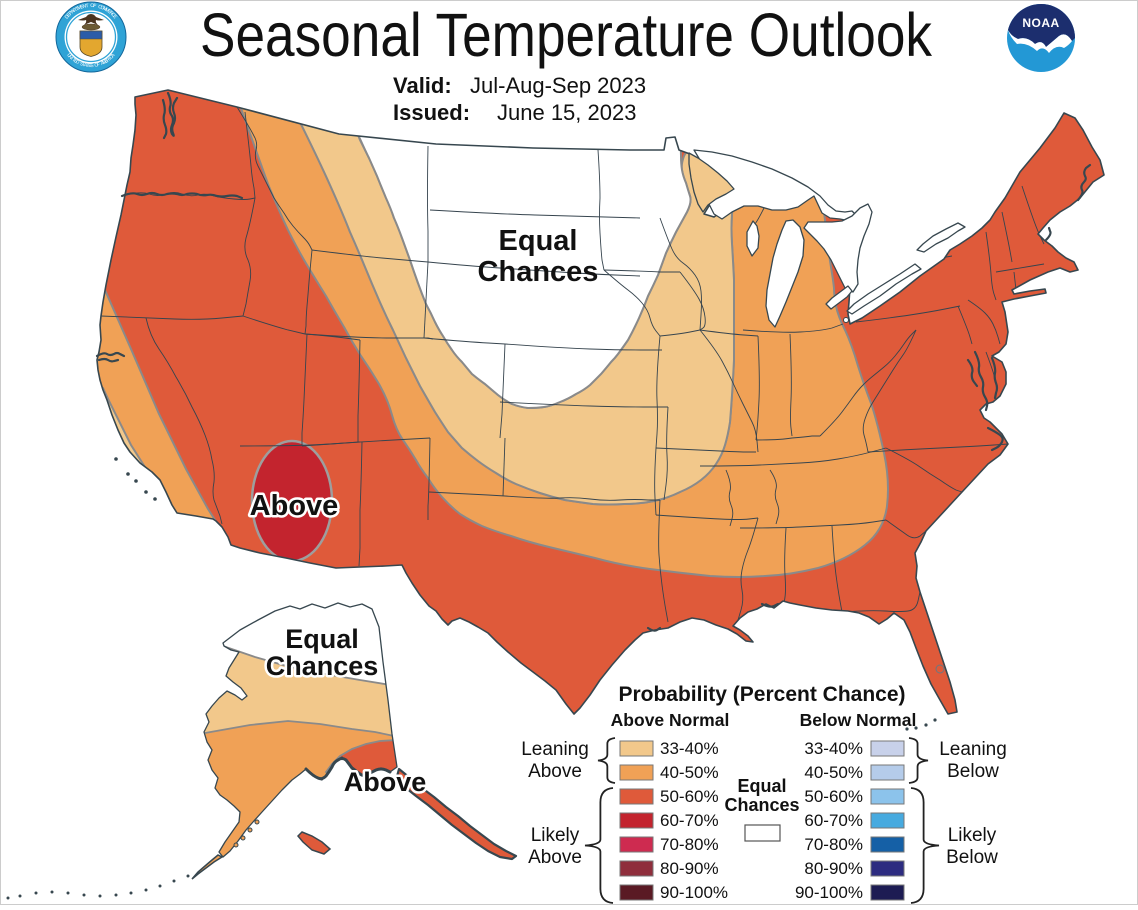  I want to click on svg-text: Above Normal, so click(670, 720).